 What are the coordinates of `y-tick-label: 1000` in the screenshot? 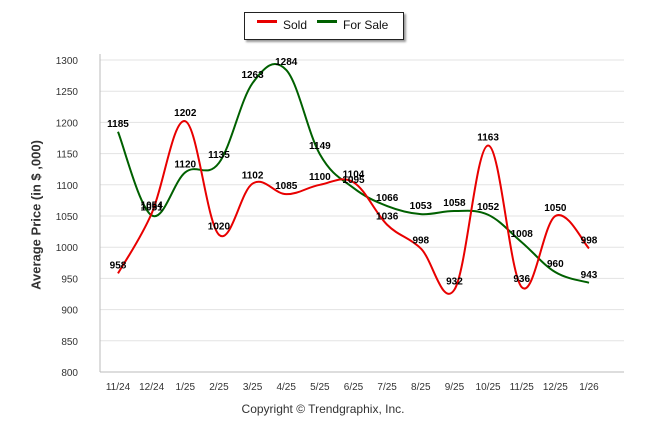 It's located at (67, 248).